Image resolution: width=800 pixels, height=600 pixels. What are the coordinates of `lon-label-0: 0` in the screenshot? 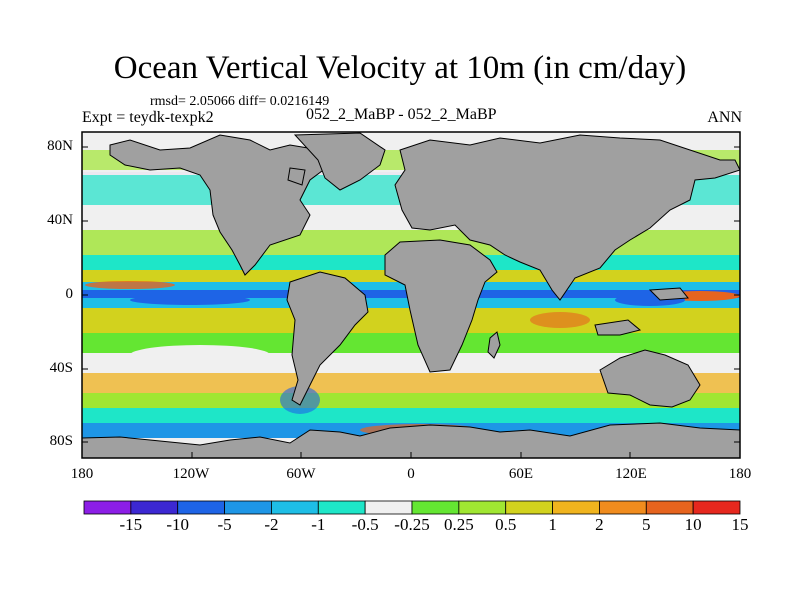 It's located at (411, 474).